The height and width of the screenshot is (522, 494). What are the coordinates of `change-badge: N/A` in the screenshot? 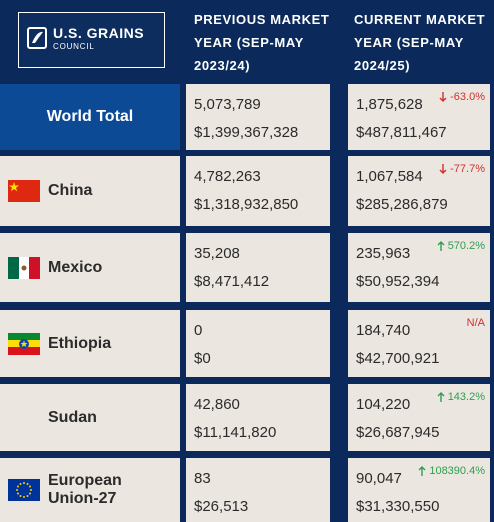 It's located at (476, 323).